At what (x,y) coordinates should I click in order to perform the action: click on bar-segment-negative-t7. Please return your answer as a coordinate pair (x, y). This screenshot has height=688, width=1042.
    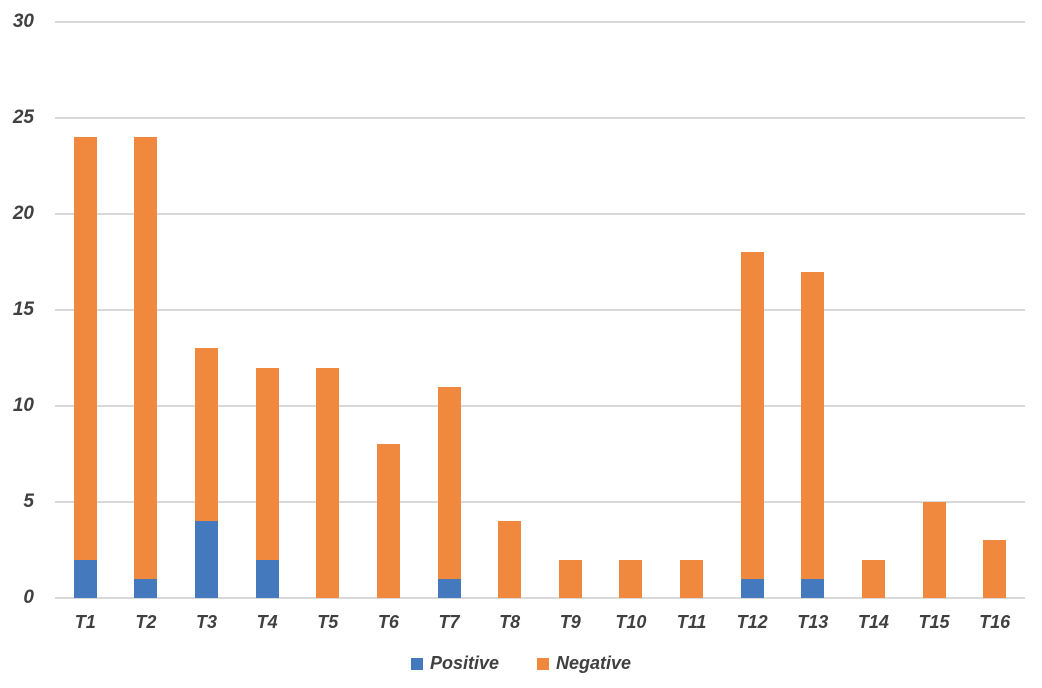
    Looking at the image, I should click on (449, 482).